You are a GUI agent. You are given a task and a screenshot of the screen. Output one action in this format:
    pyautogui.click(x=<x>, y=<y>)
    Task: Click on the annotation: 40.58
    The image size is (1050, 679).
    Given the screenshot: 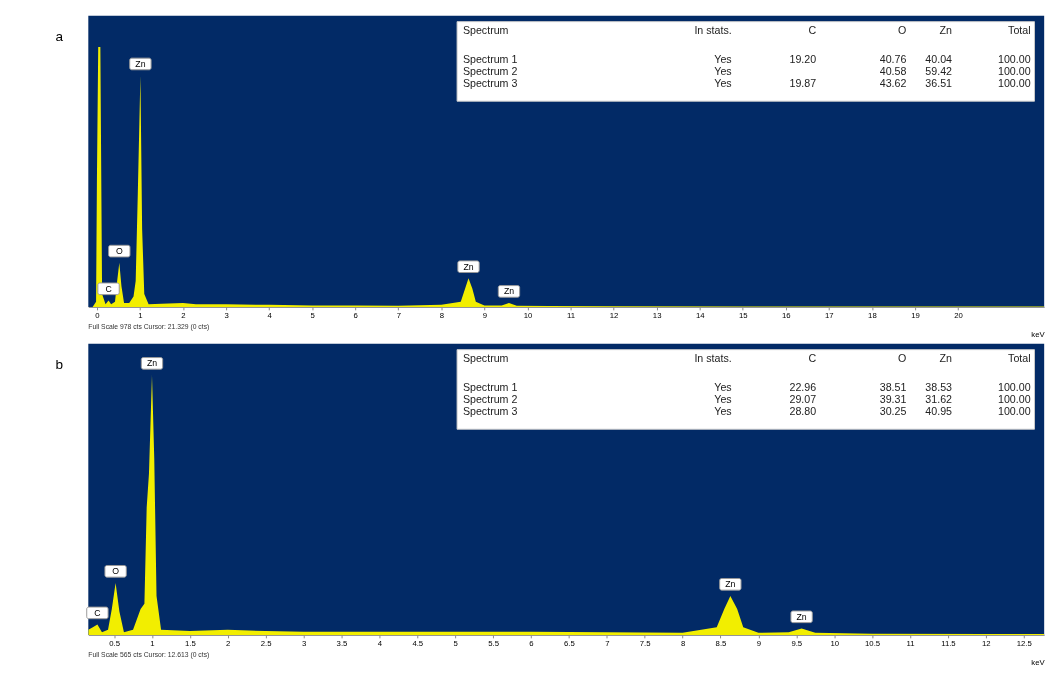 What is the action you would take?
    pyautogui.click(x=893, y=71)
    